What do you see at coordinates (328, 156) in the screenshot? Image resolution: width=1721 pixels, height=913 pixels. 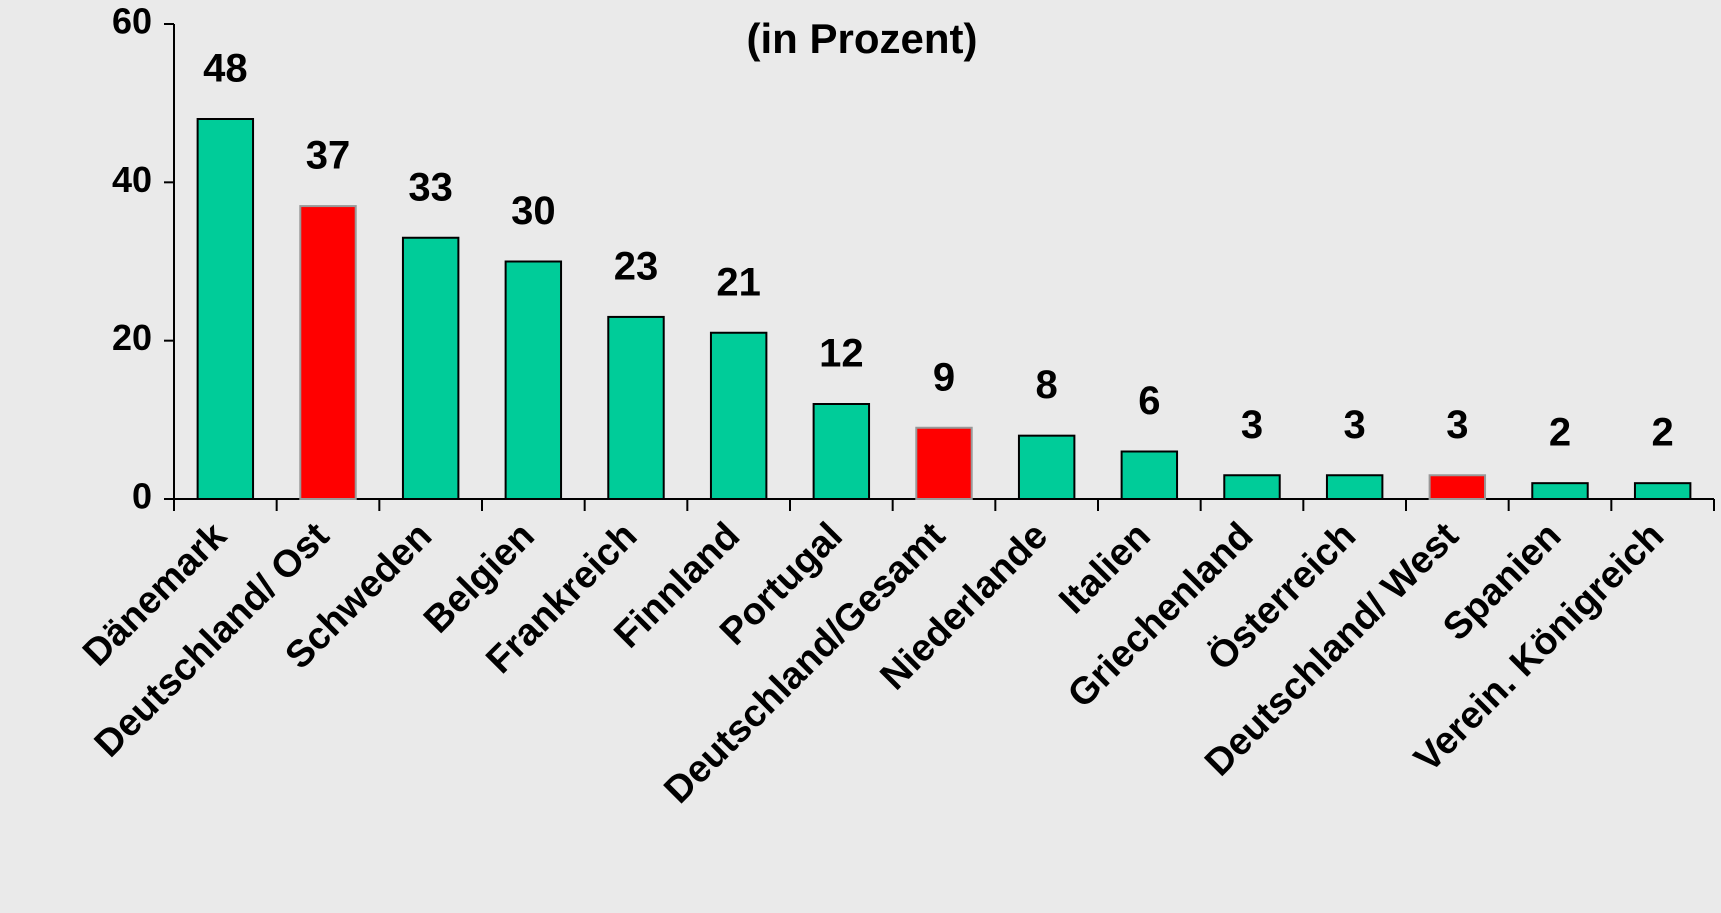 I see `data-label: 37` at bounding box center [328, 156].